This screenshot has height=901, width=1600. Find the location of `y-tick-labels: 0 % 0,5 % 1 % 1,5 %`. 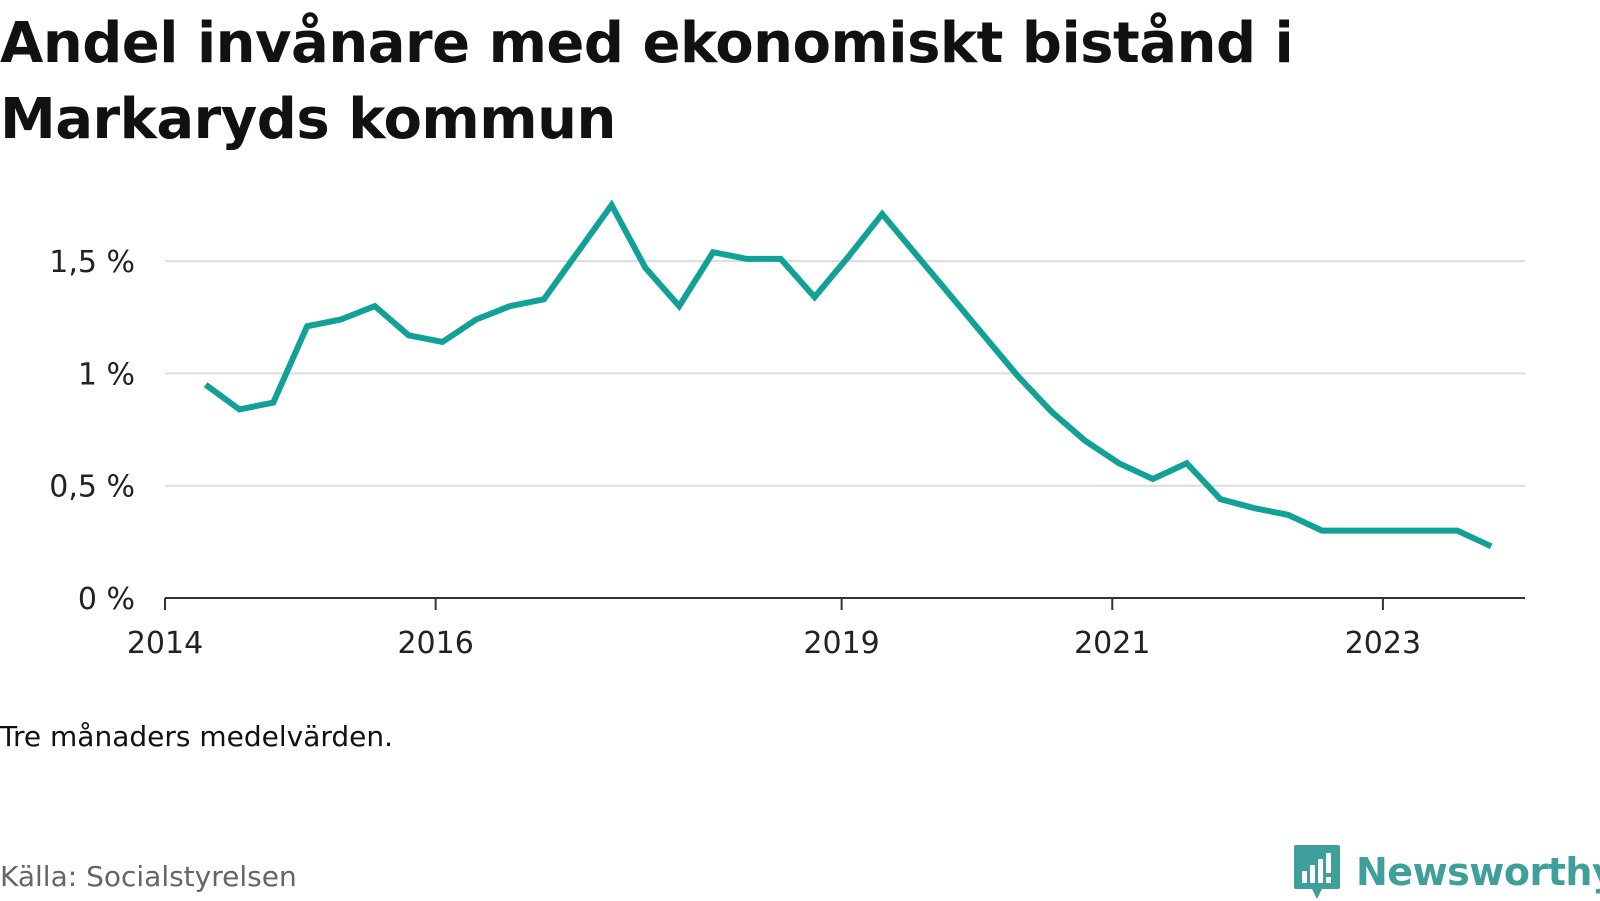

y-tick-labels: 0 % 0,5 % 1 % 1,5 % is located at coordinates (92, 431).